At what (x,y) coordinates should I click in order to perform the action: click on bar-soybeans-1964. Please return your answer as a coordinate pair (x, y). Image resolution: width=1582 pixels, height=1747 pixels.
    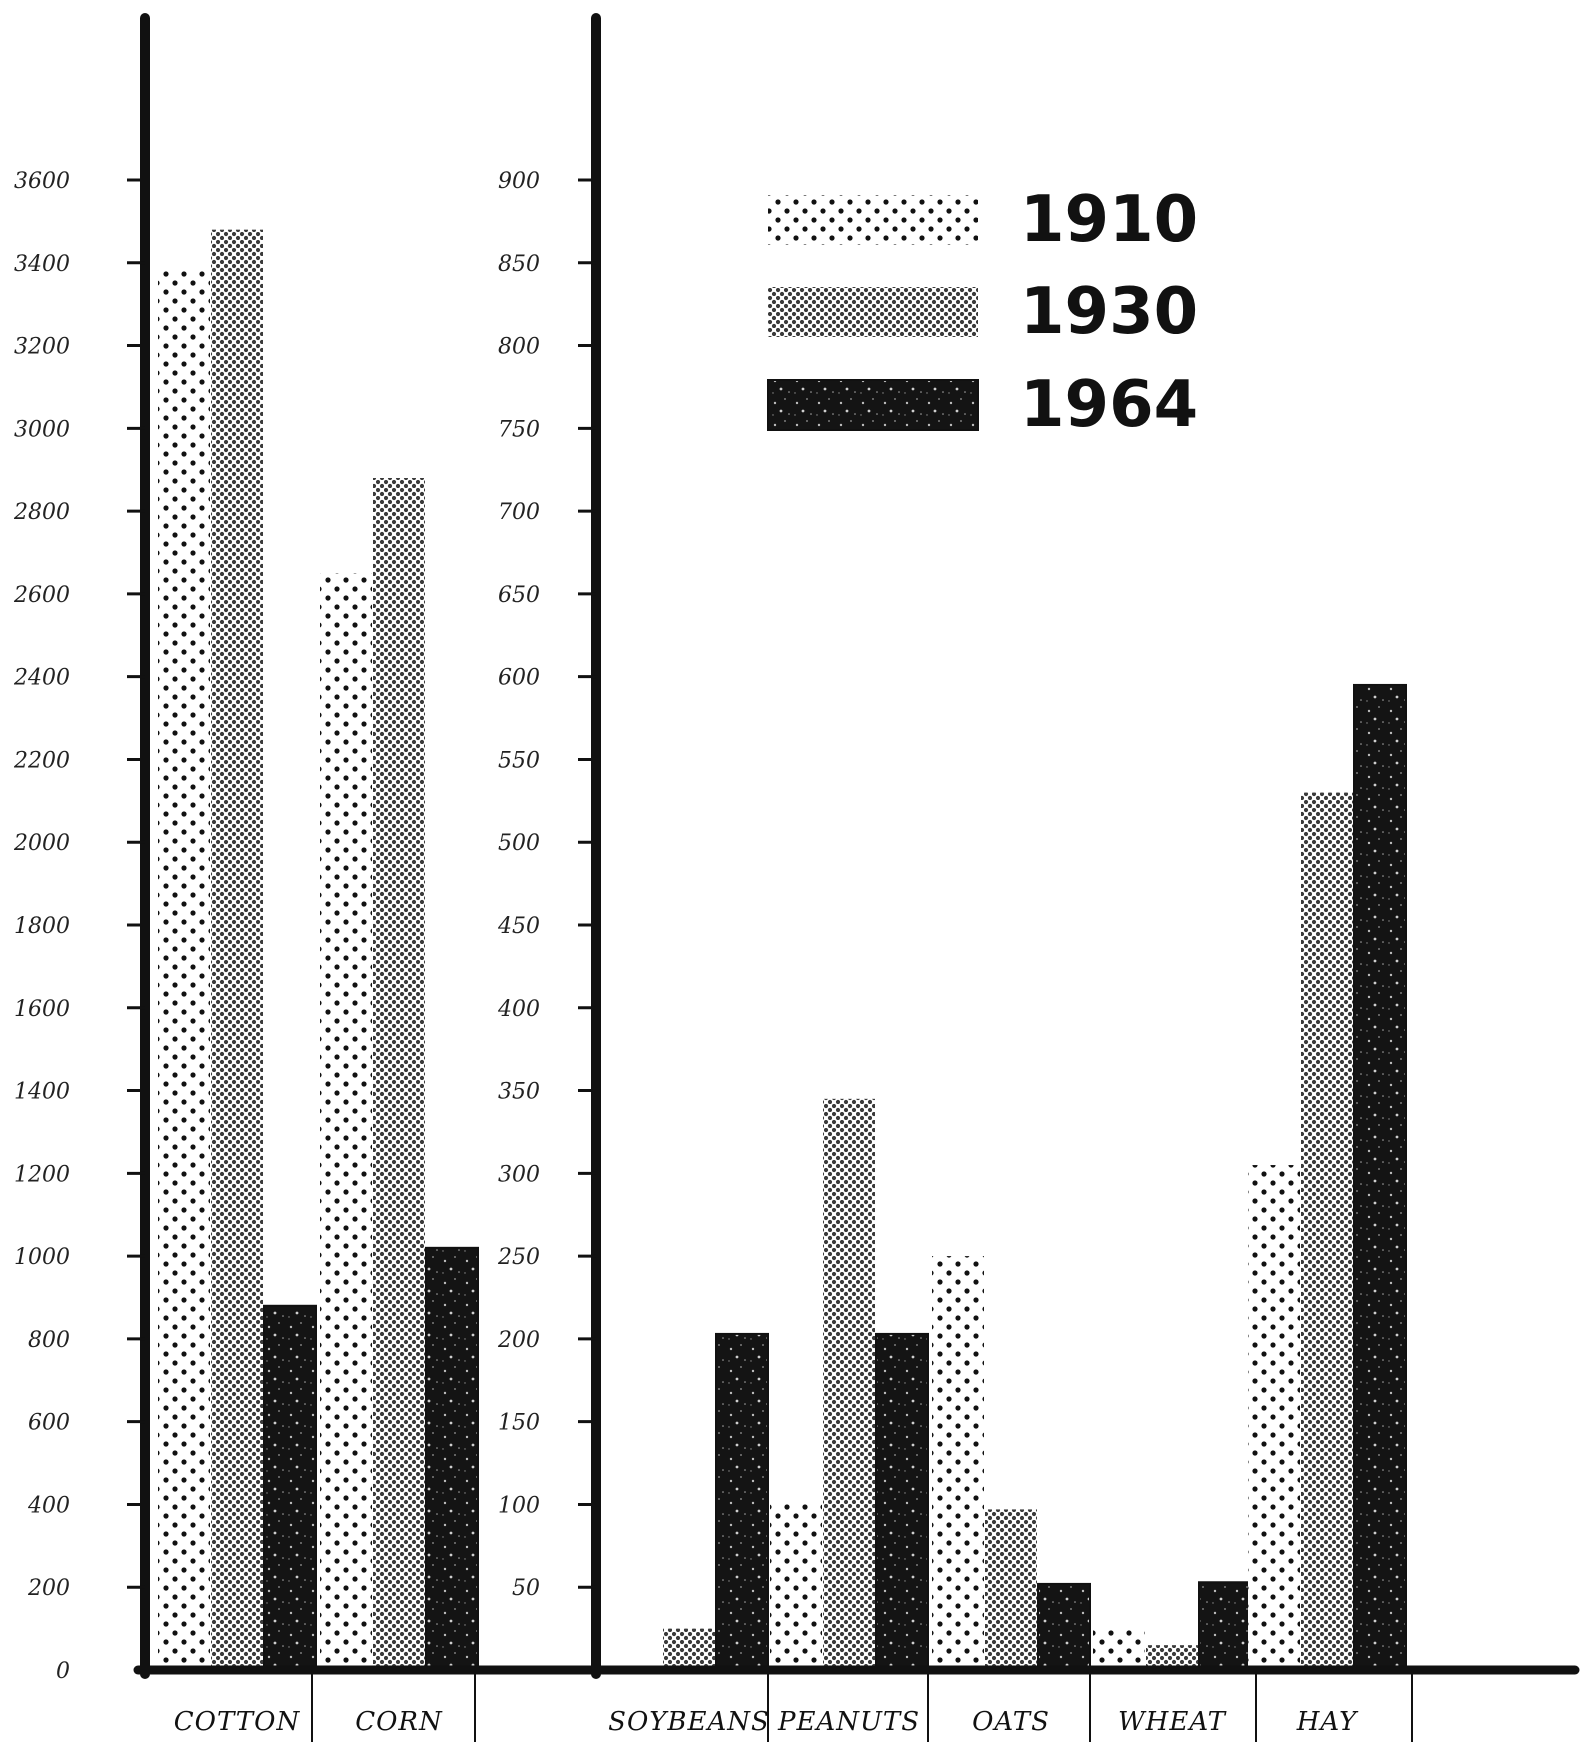
    Looking at the image, I should click on (742, 1502).